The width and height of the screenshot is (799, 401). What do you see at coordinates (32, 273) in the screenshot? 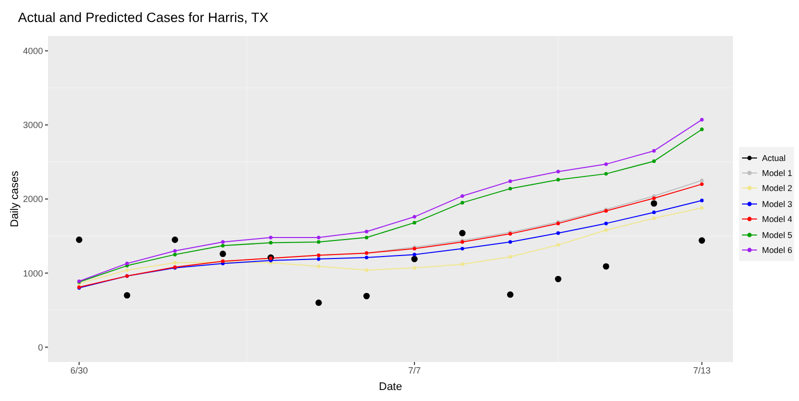
I see `y-tick-label: 1000` at bounding box center [32, 273].